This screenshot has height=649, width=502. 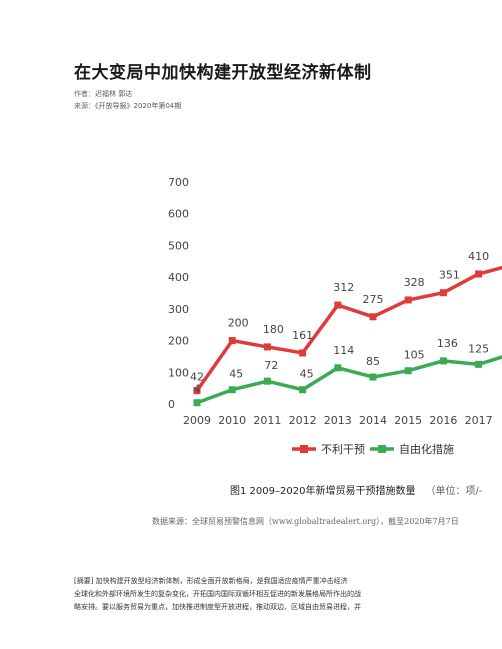 I want to click on data-label: 200, so click(x=238, y=323).